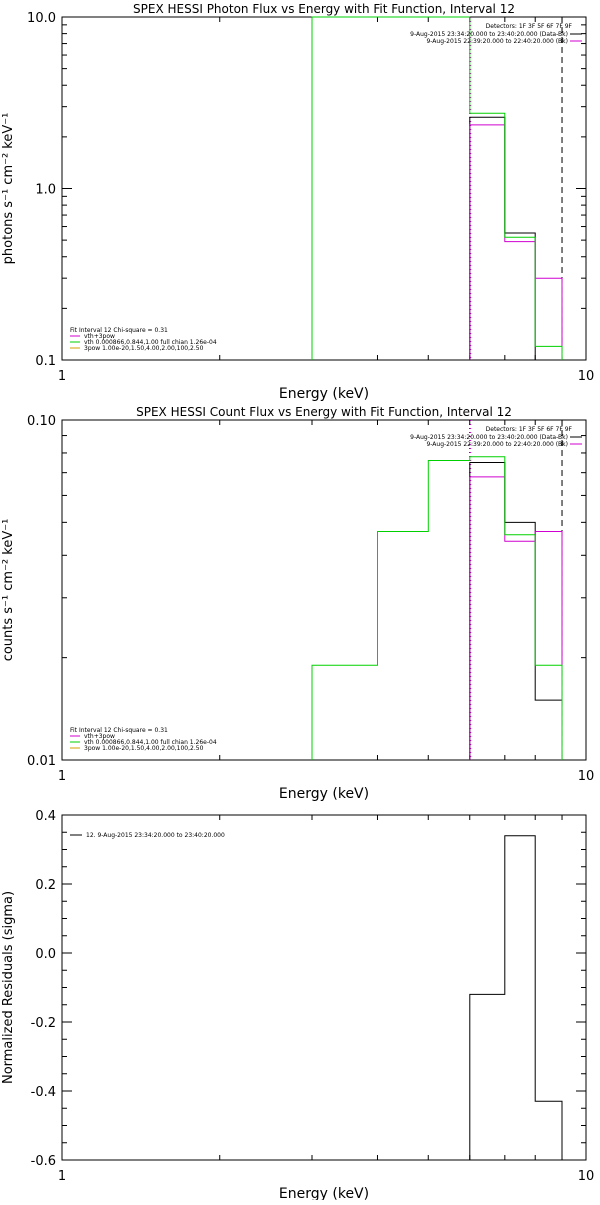 The image size is (600, 1205). Describe the element at coordinates (43, 1161) in the screenshot. I see `y-tick-label: -0.6` at that location.